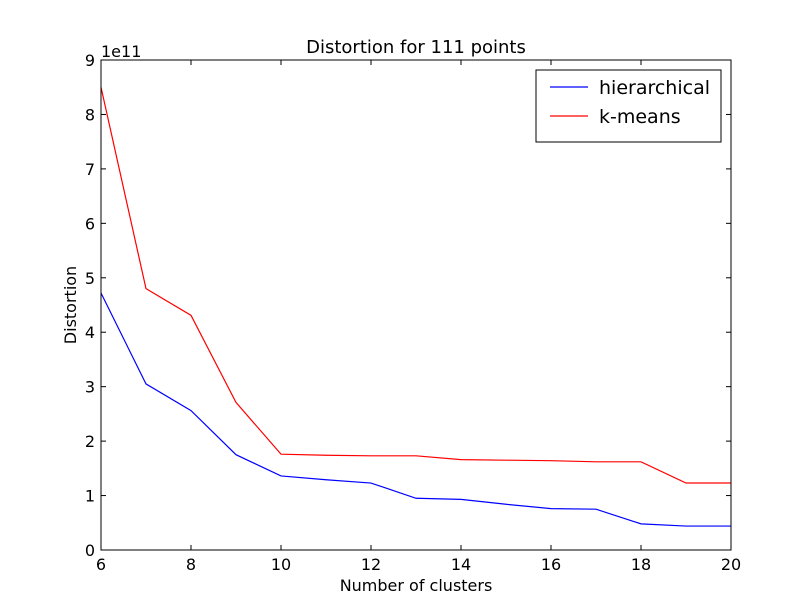 This screenshot has height=612, width=812. Describe the element at coordinates (90, 550) in the screenshot. I see `y-tick-label: 0` at that location.